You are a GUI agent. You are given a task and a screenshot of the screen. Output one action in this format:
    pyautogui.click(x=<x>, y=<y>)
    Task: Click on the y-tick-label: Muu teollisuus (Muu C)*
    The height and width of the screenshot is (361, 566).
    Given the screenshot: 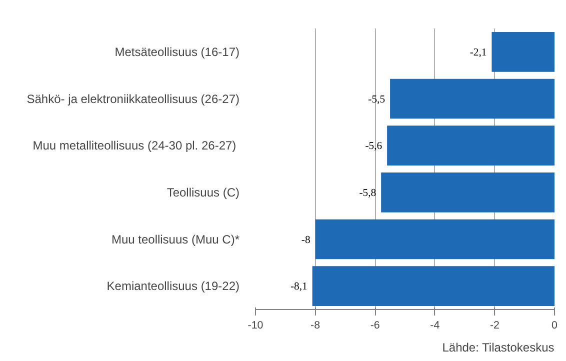 What is the action you would take?
    pyautogui.click(x=175, y=239)
    